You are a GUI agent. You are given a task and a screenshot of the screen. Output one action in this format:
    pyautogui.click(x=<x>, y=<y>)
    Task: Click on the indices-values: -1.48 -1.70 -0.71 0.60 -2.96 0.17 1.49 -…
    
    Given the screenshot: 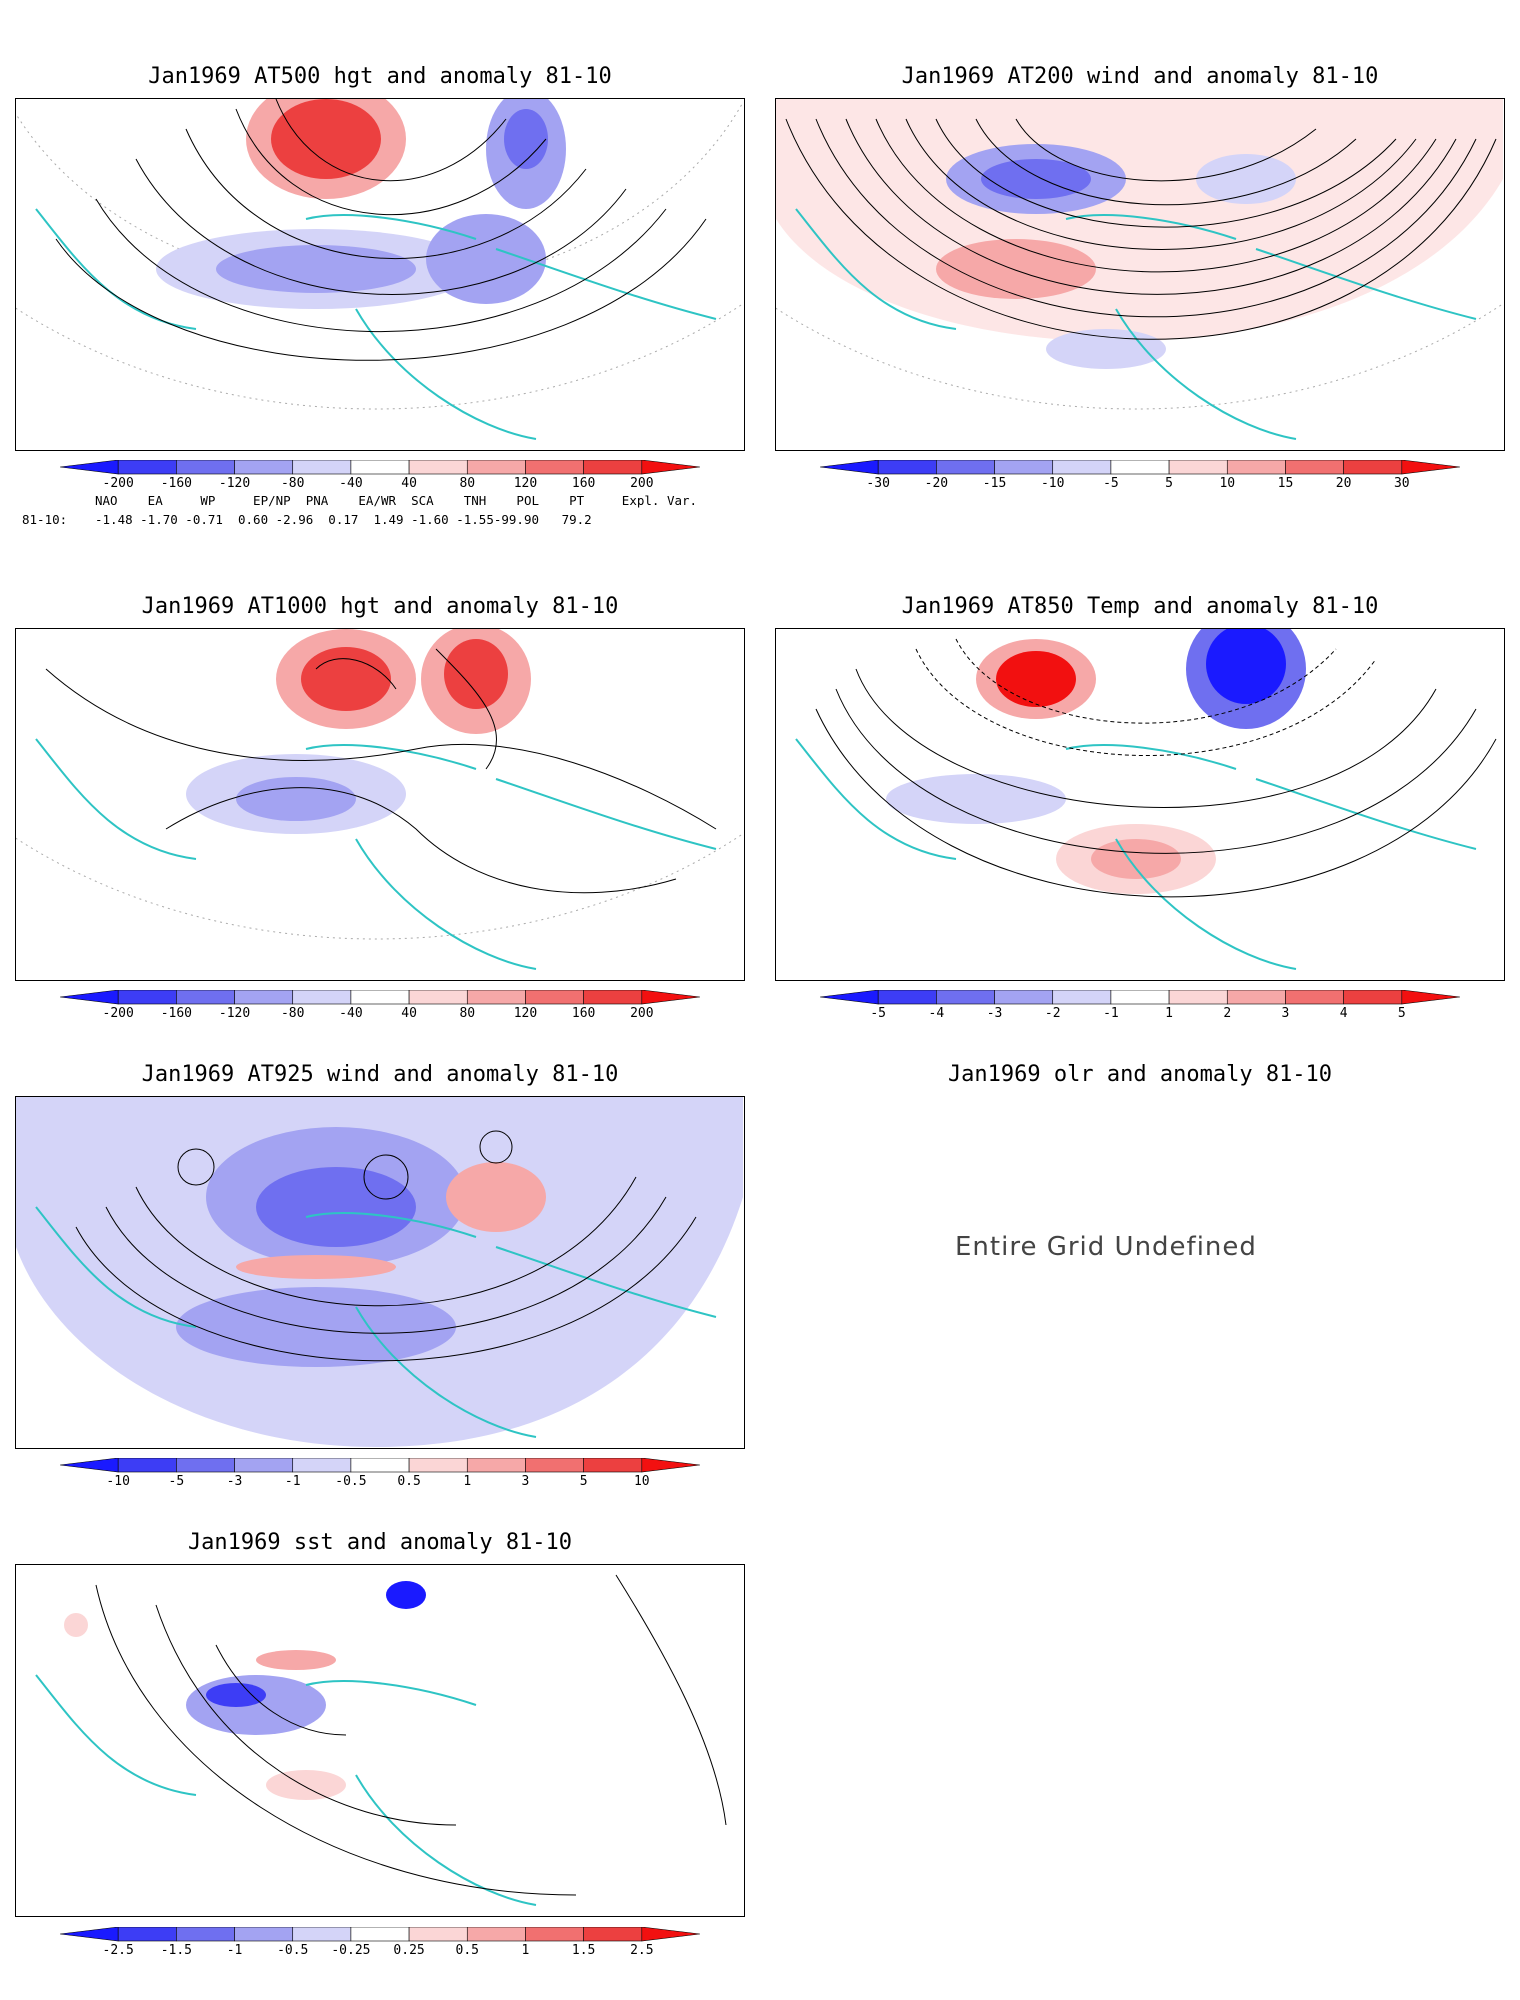 What is the action you would take?
    pyautogui.click(x=343, y=519)
    